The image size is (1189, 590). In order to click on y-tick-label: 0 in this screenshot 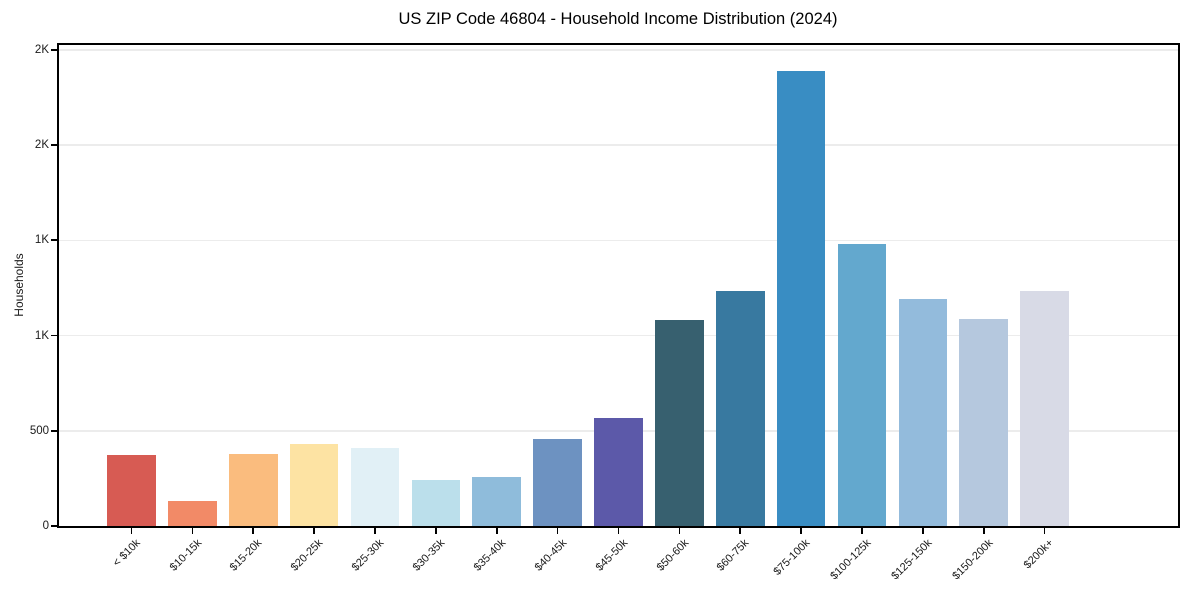, I will do `click(45, 526)`.